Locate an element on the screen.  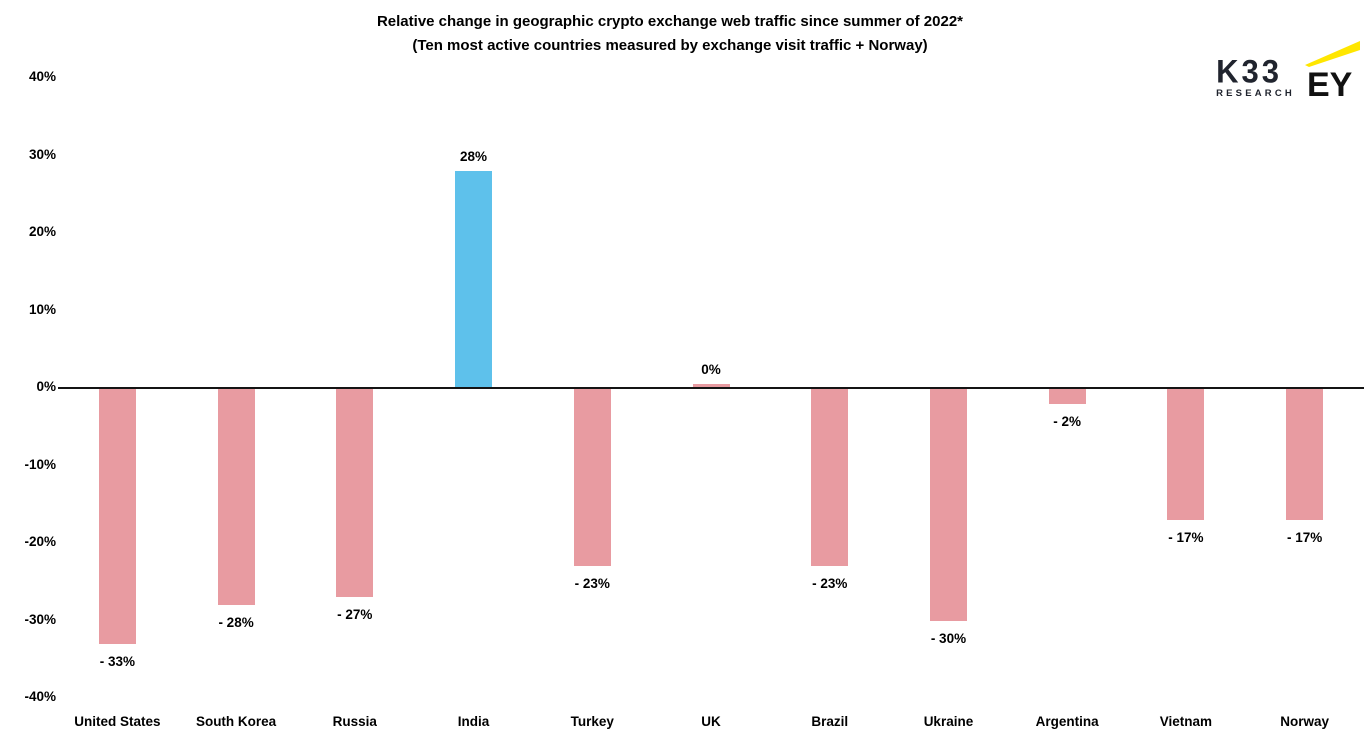
k33-logo-text: K33 is located at coordinates (1249, 72).